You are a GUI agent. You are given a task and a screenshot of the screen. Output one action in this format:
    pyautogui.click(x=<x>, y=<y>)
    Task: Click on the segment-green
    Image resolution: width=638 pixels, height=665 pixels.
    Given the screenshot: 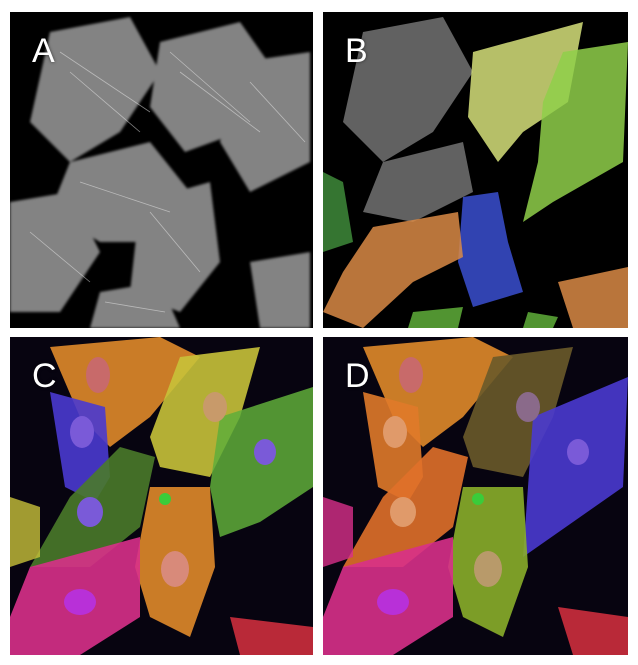 What is the action you would take?
    pyautogui.click(x=575, y=132)
    